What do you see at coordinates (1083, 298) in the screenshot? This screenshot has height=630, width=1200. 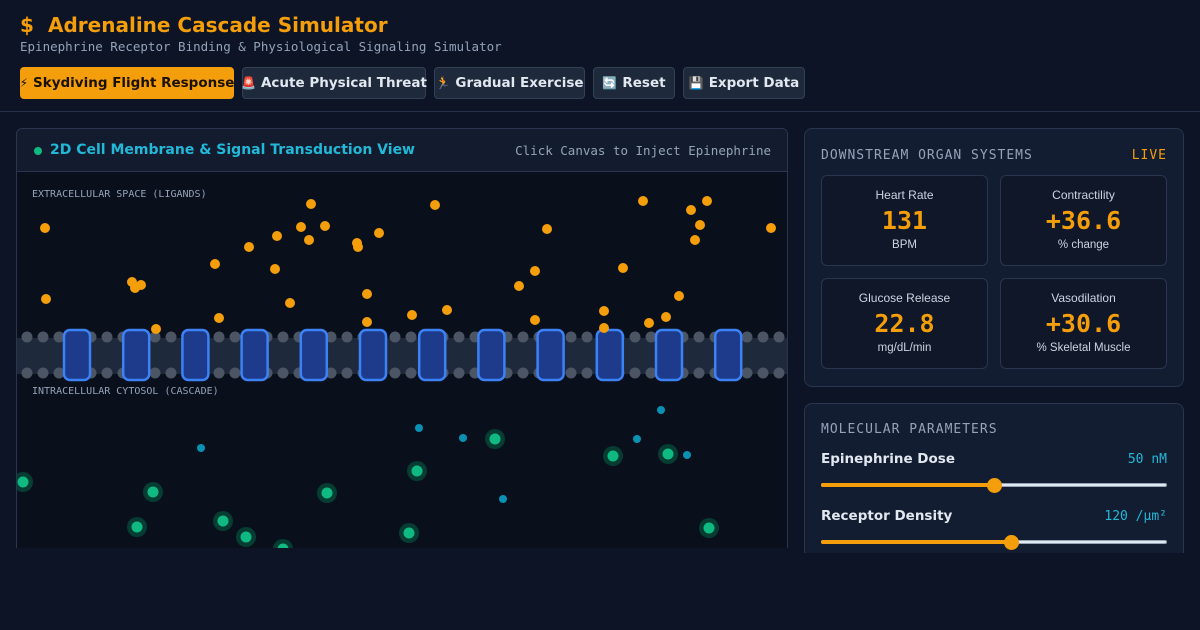 I see `metric-label: Vasodilation` at bounding box center [1083, 298].